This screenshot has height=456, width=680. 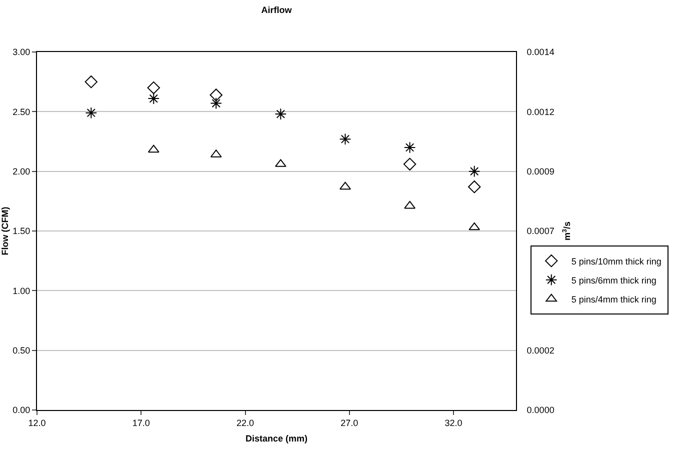 What do you see at coordinates (21, 171) in the screenshot?
I see `y-tick-label: 2.00` at bounding box center [21, 171].